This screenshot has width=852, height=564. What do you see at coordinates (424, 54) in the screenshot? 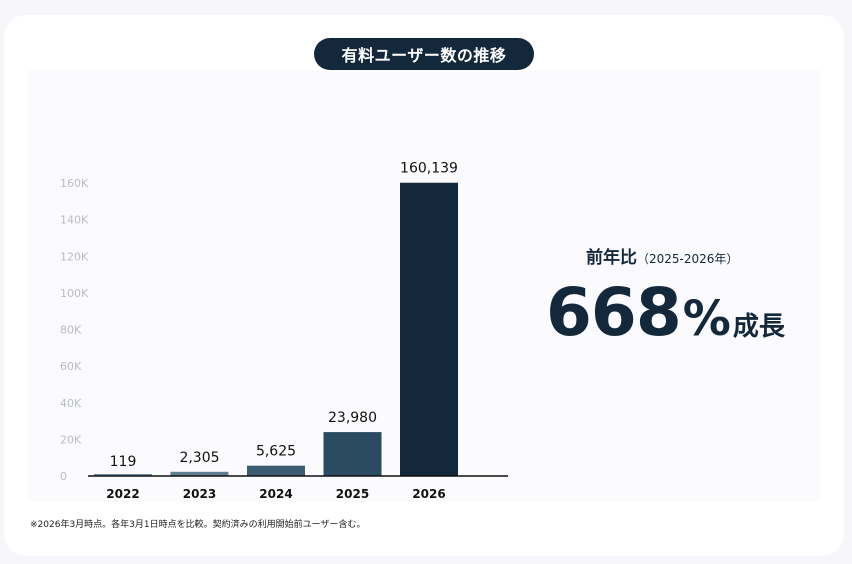
I see `chart-title: 有料ユーザー数の推移` at bounding box center [424, 54].